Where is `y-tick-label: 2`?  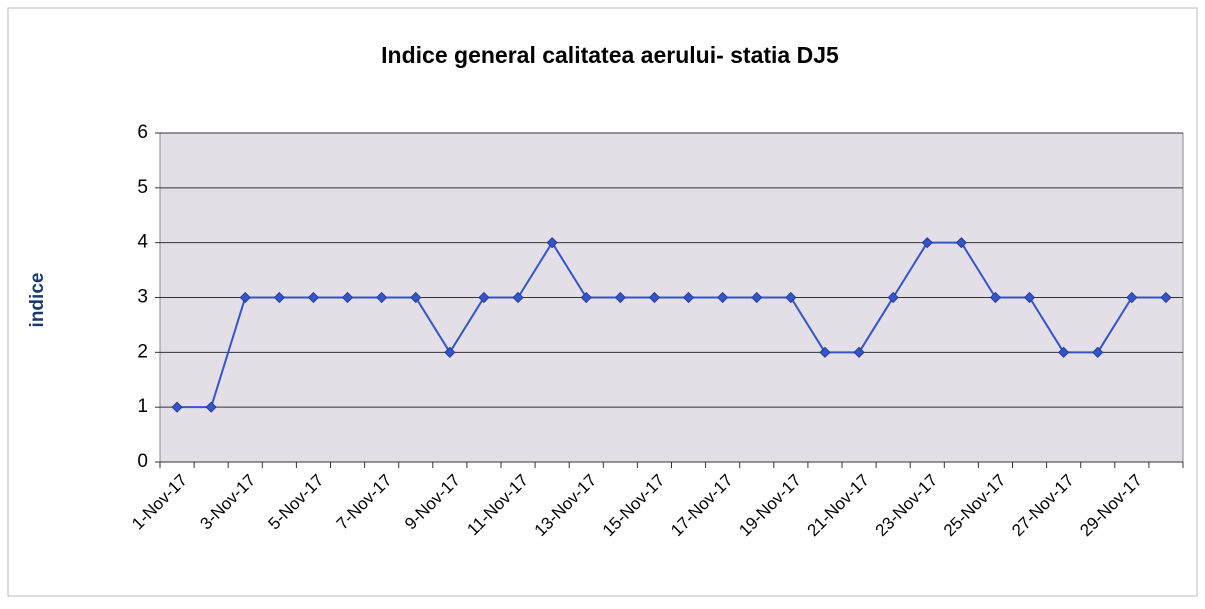
y-tick-label: 2 is located at coordinates (142, 351).